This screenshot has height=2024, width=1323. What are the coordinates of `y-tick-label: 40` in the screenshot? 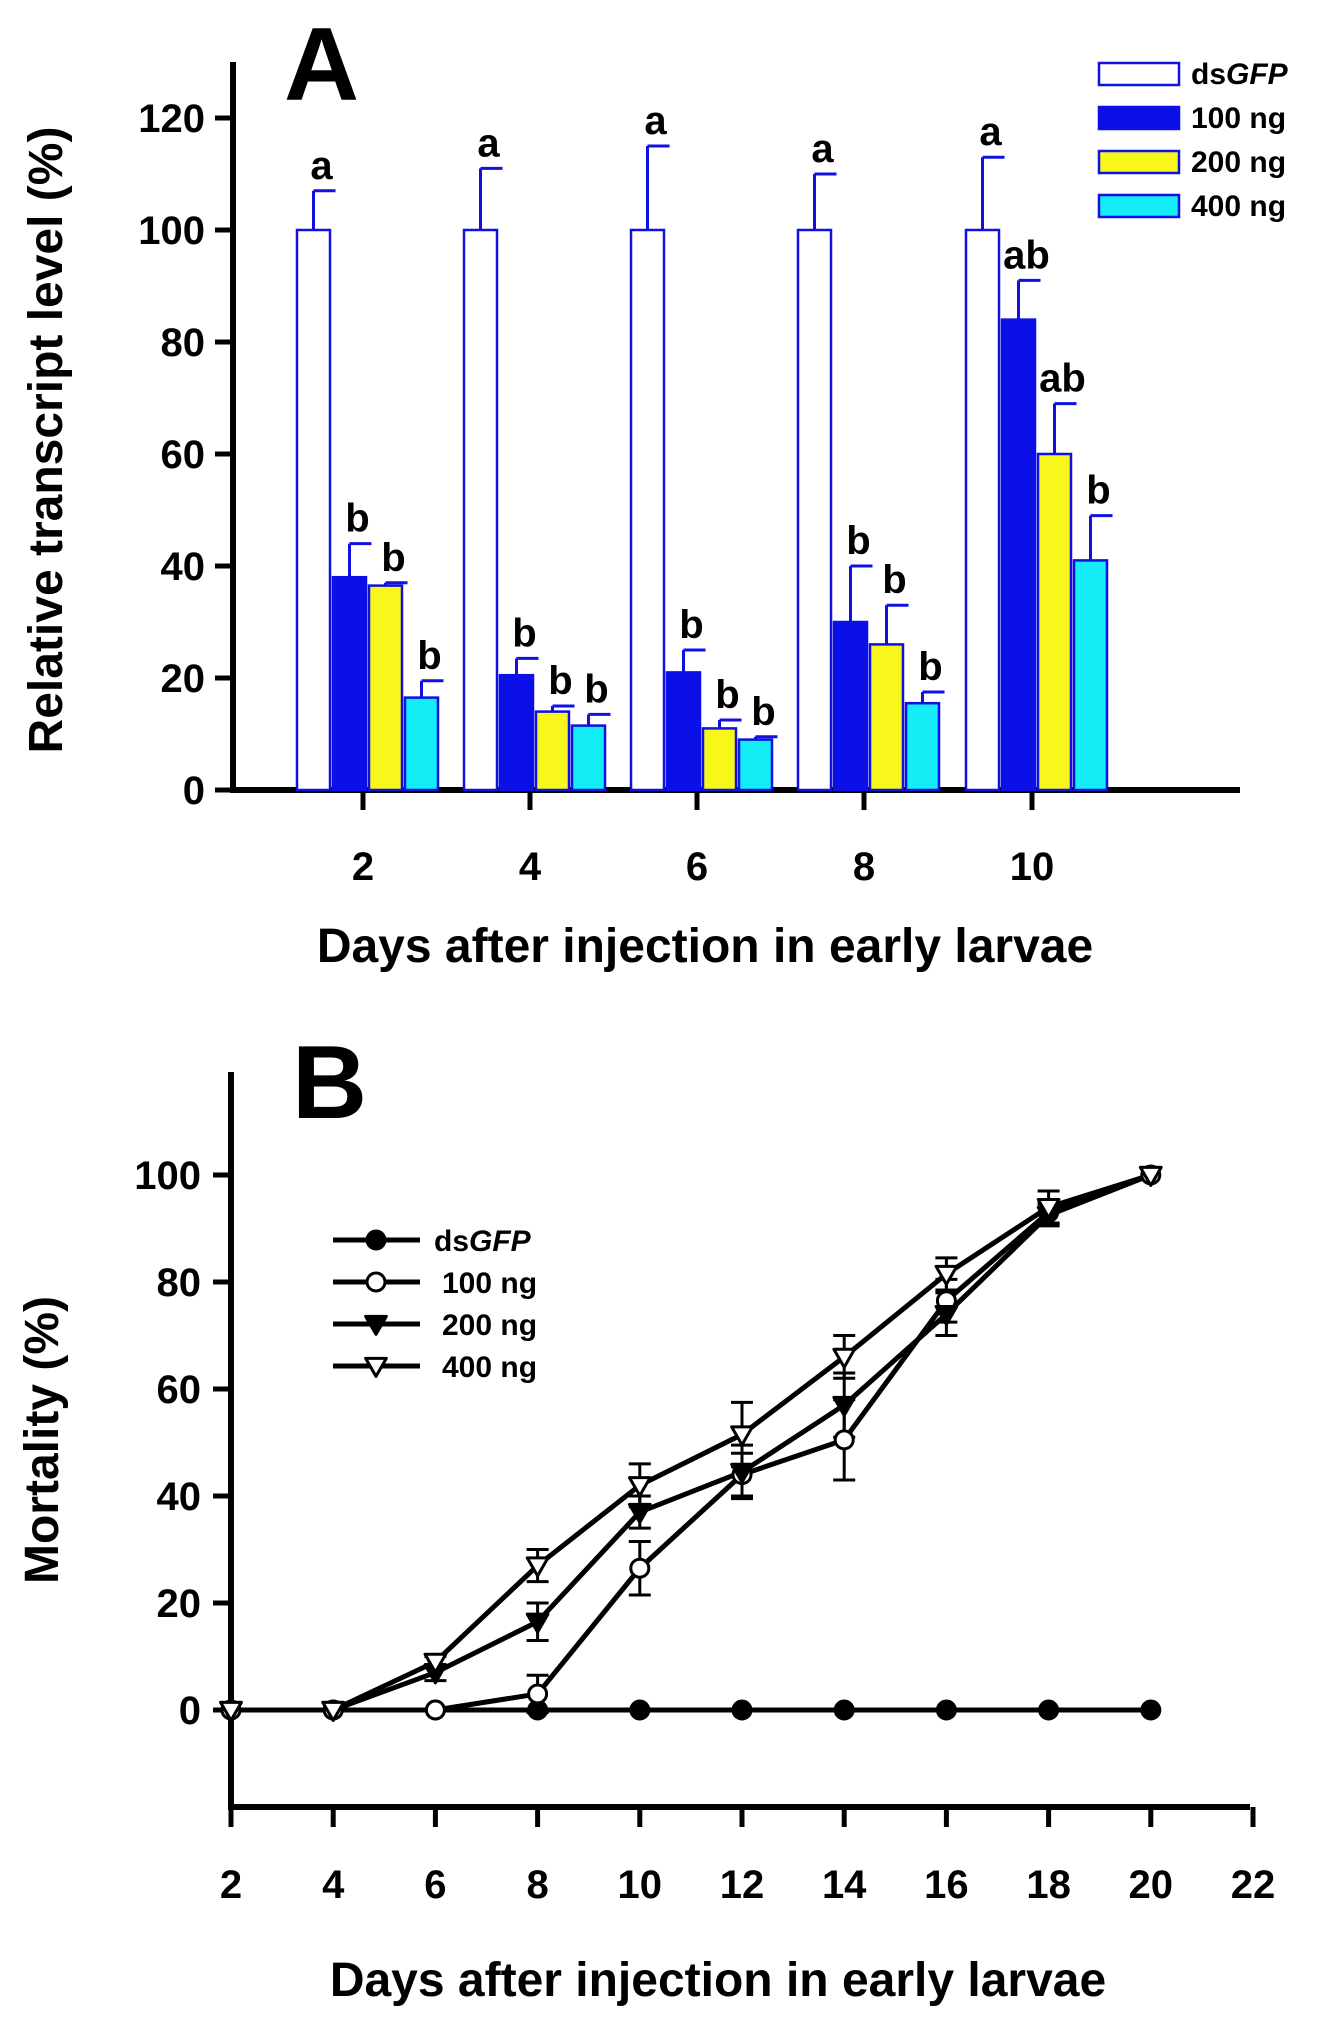 It's located at (179, 1497).